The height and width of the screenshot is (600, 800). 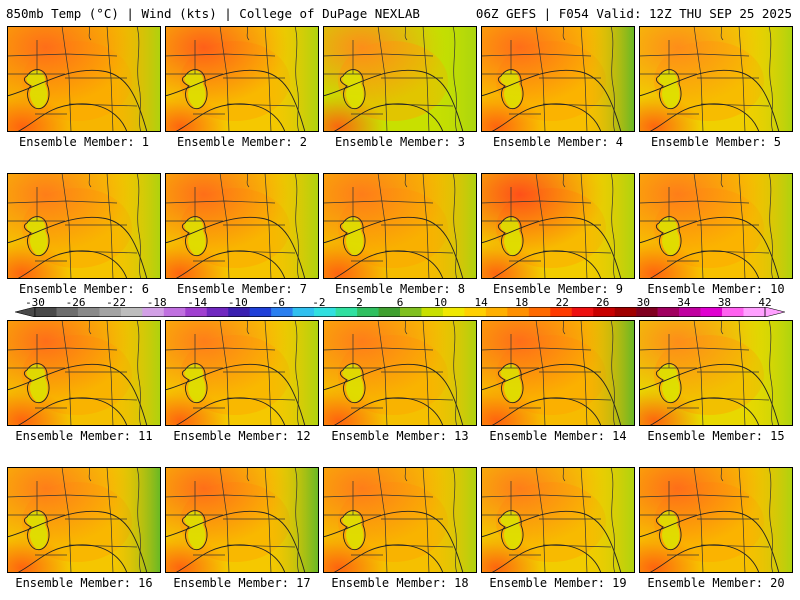 I want to click on colorbar-tick-label: 30, so click(x=643, y=302).